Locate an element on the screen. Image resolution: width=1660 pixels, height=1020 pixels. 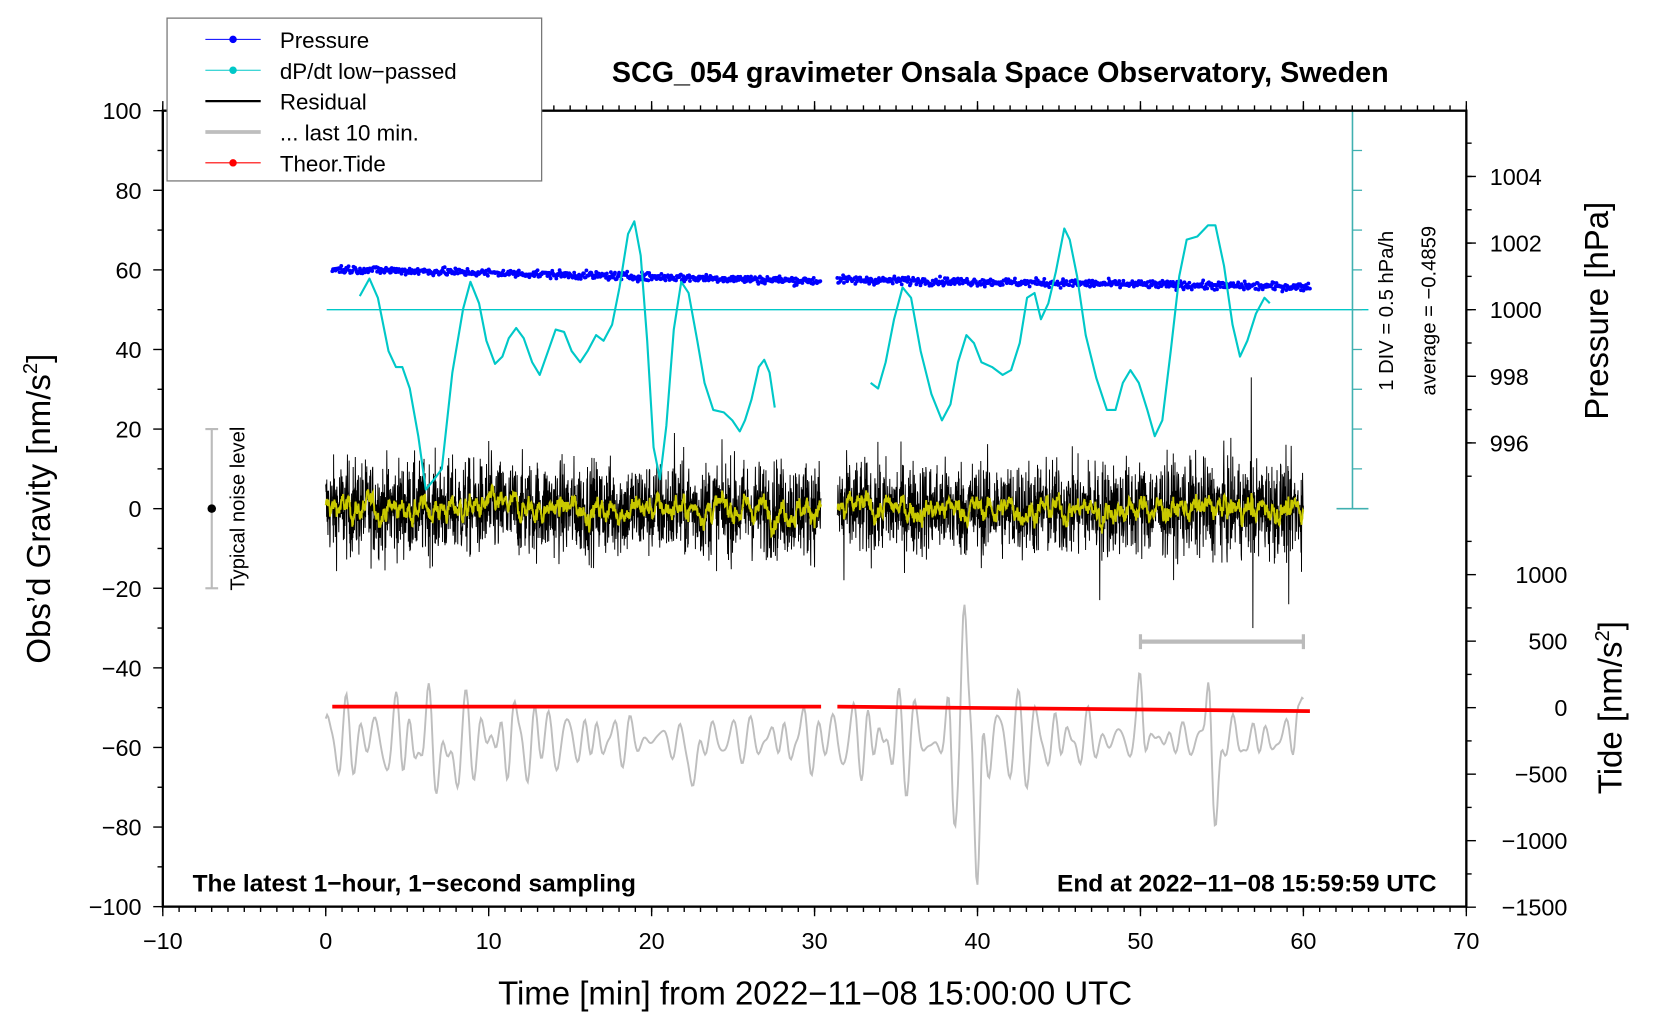
x-tick-label: 0 is located at coordinates (325, 941).